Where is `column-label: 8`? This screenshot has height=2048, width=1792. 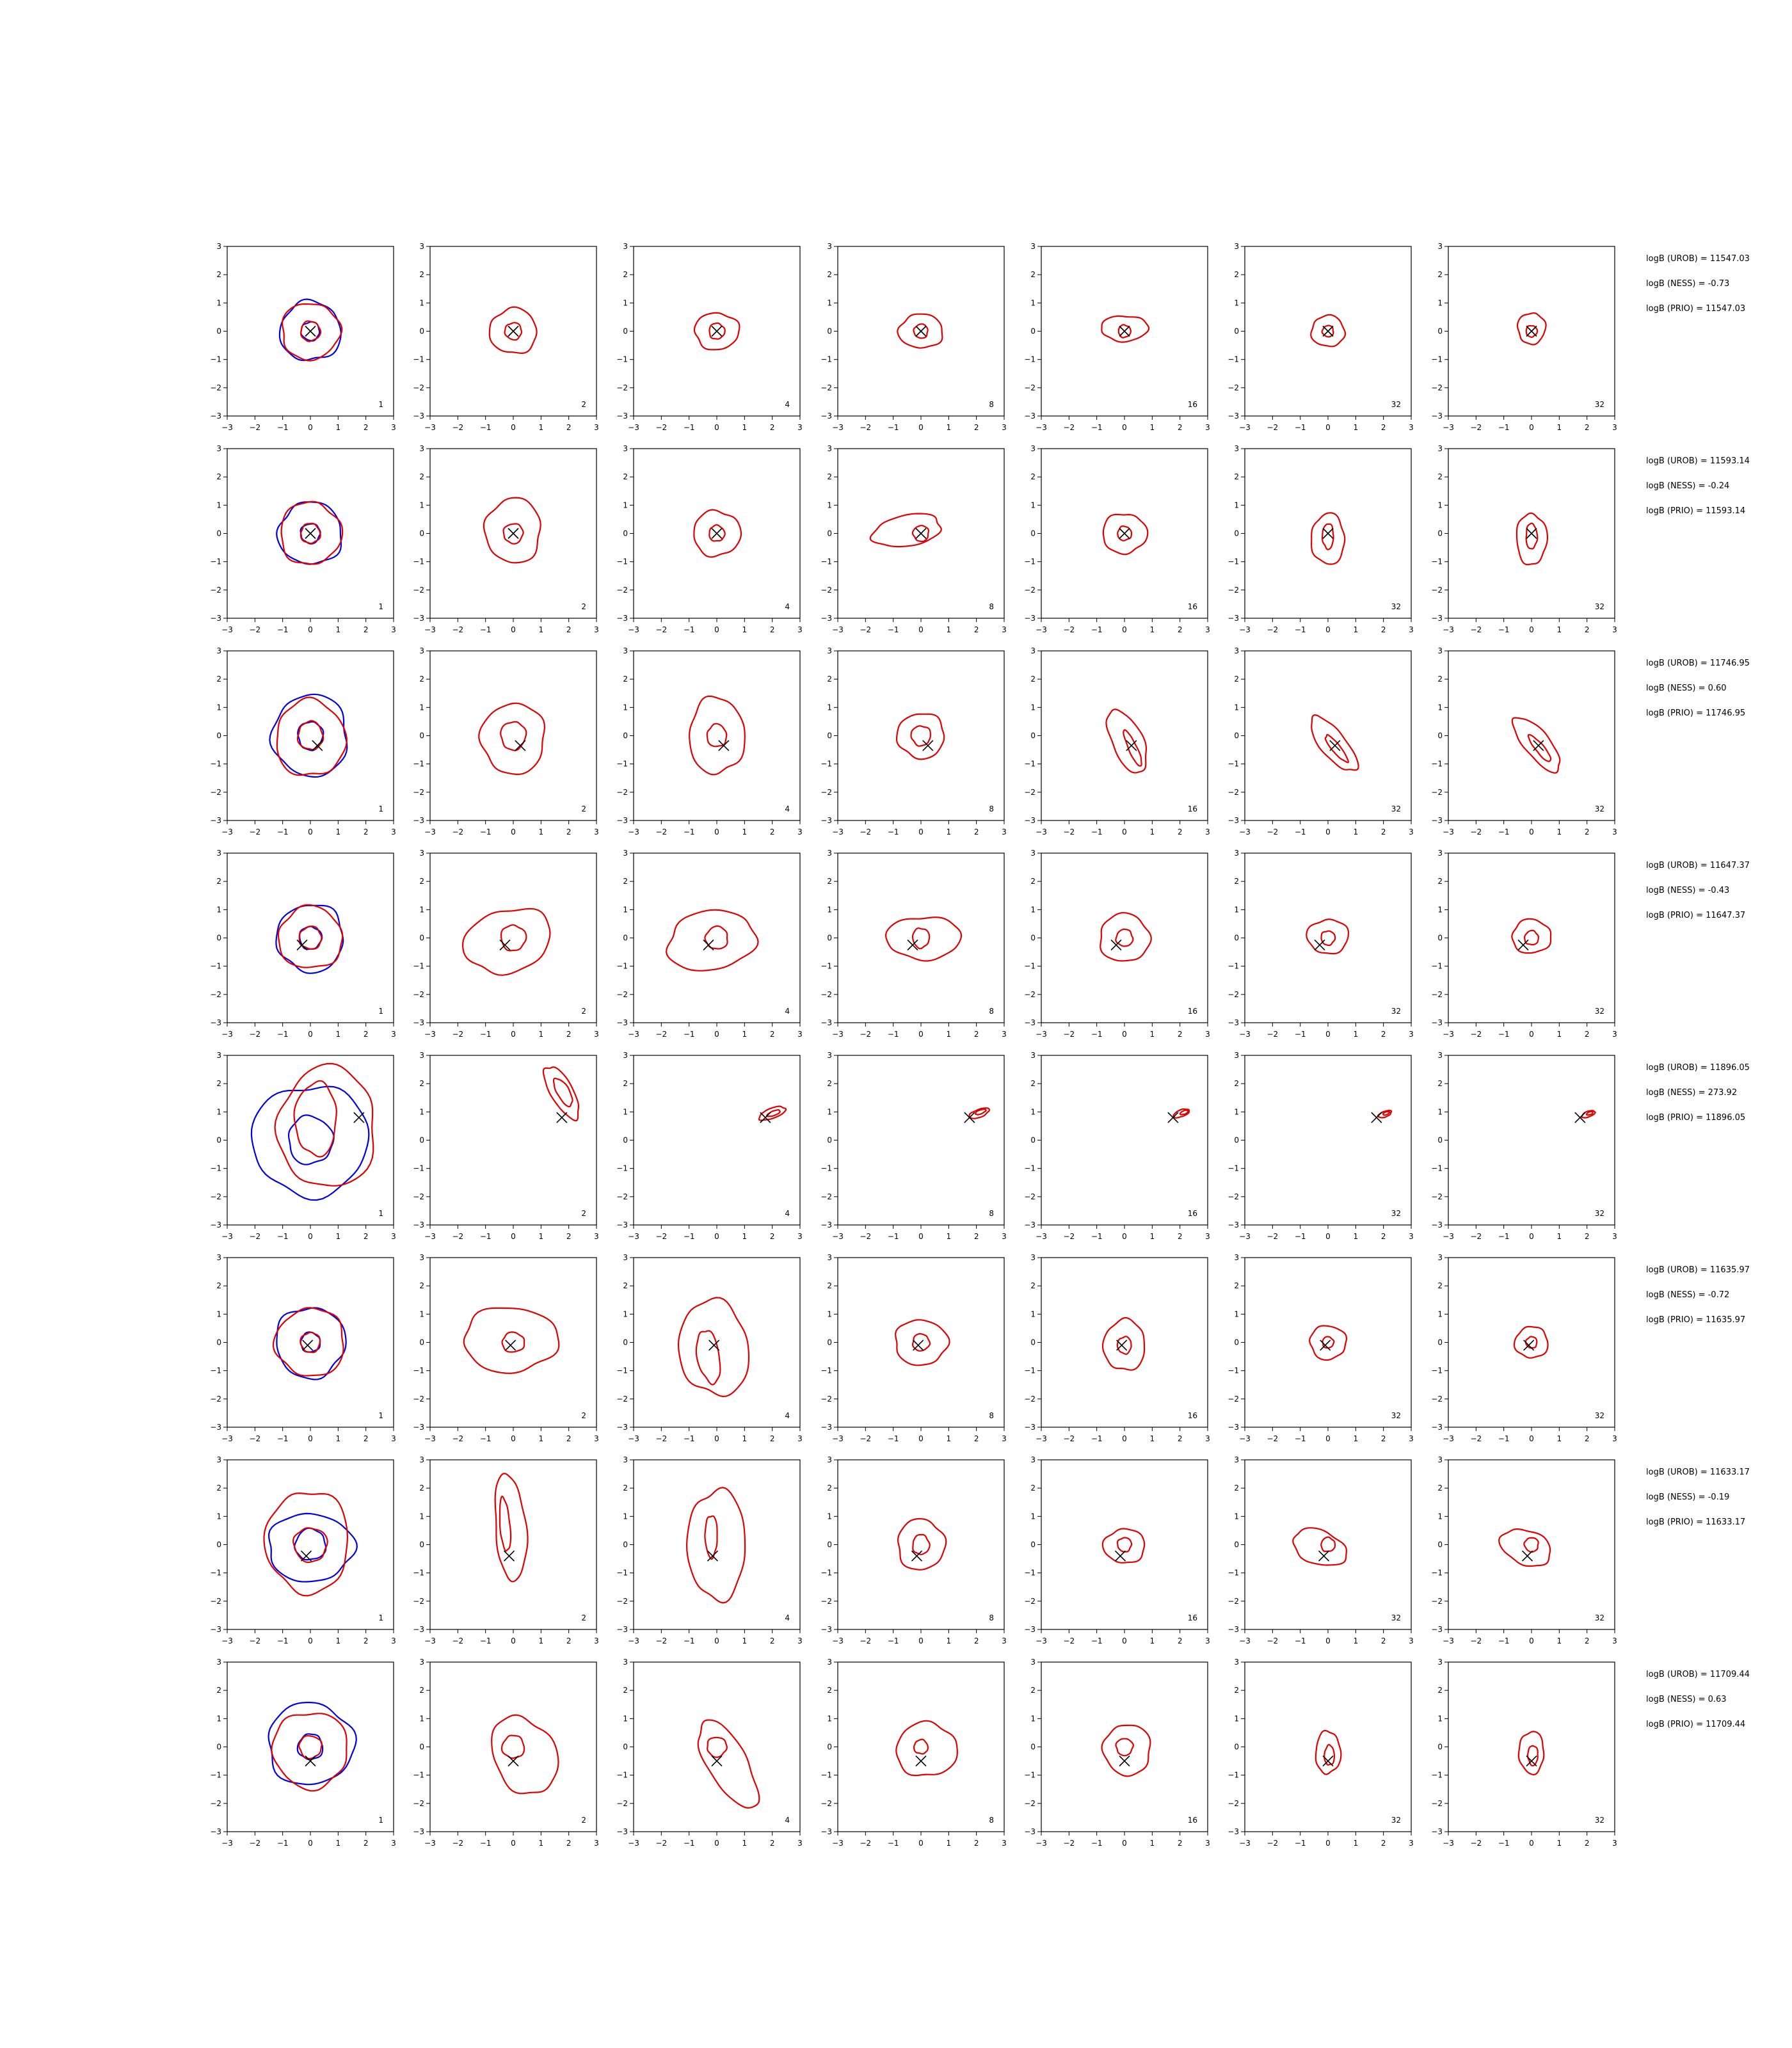
column-label: 8 is located at coordinates (991, 1617).